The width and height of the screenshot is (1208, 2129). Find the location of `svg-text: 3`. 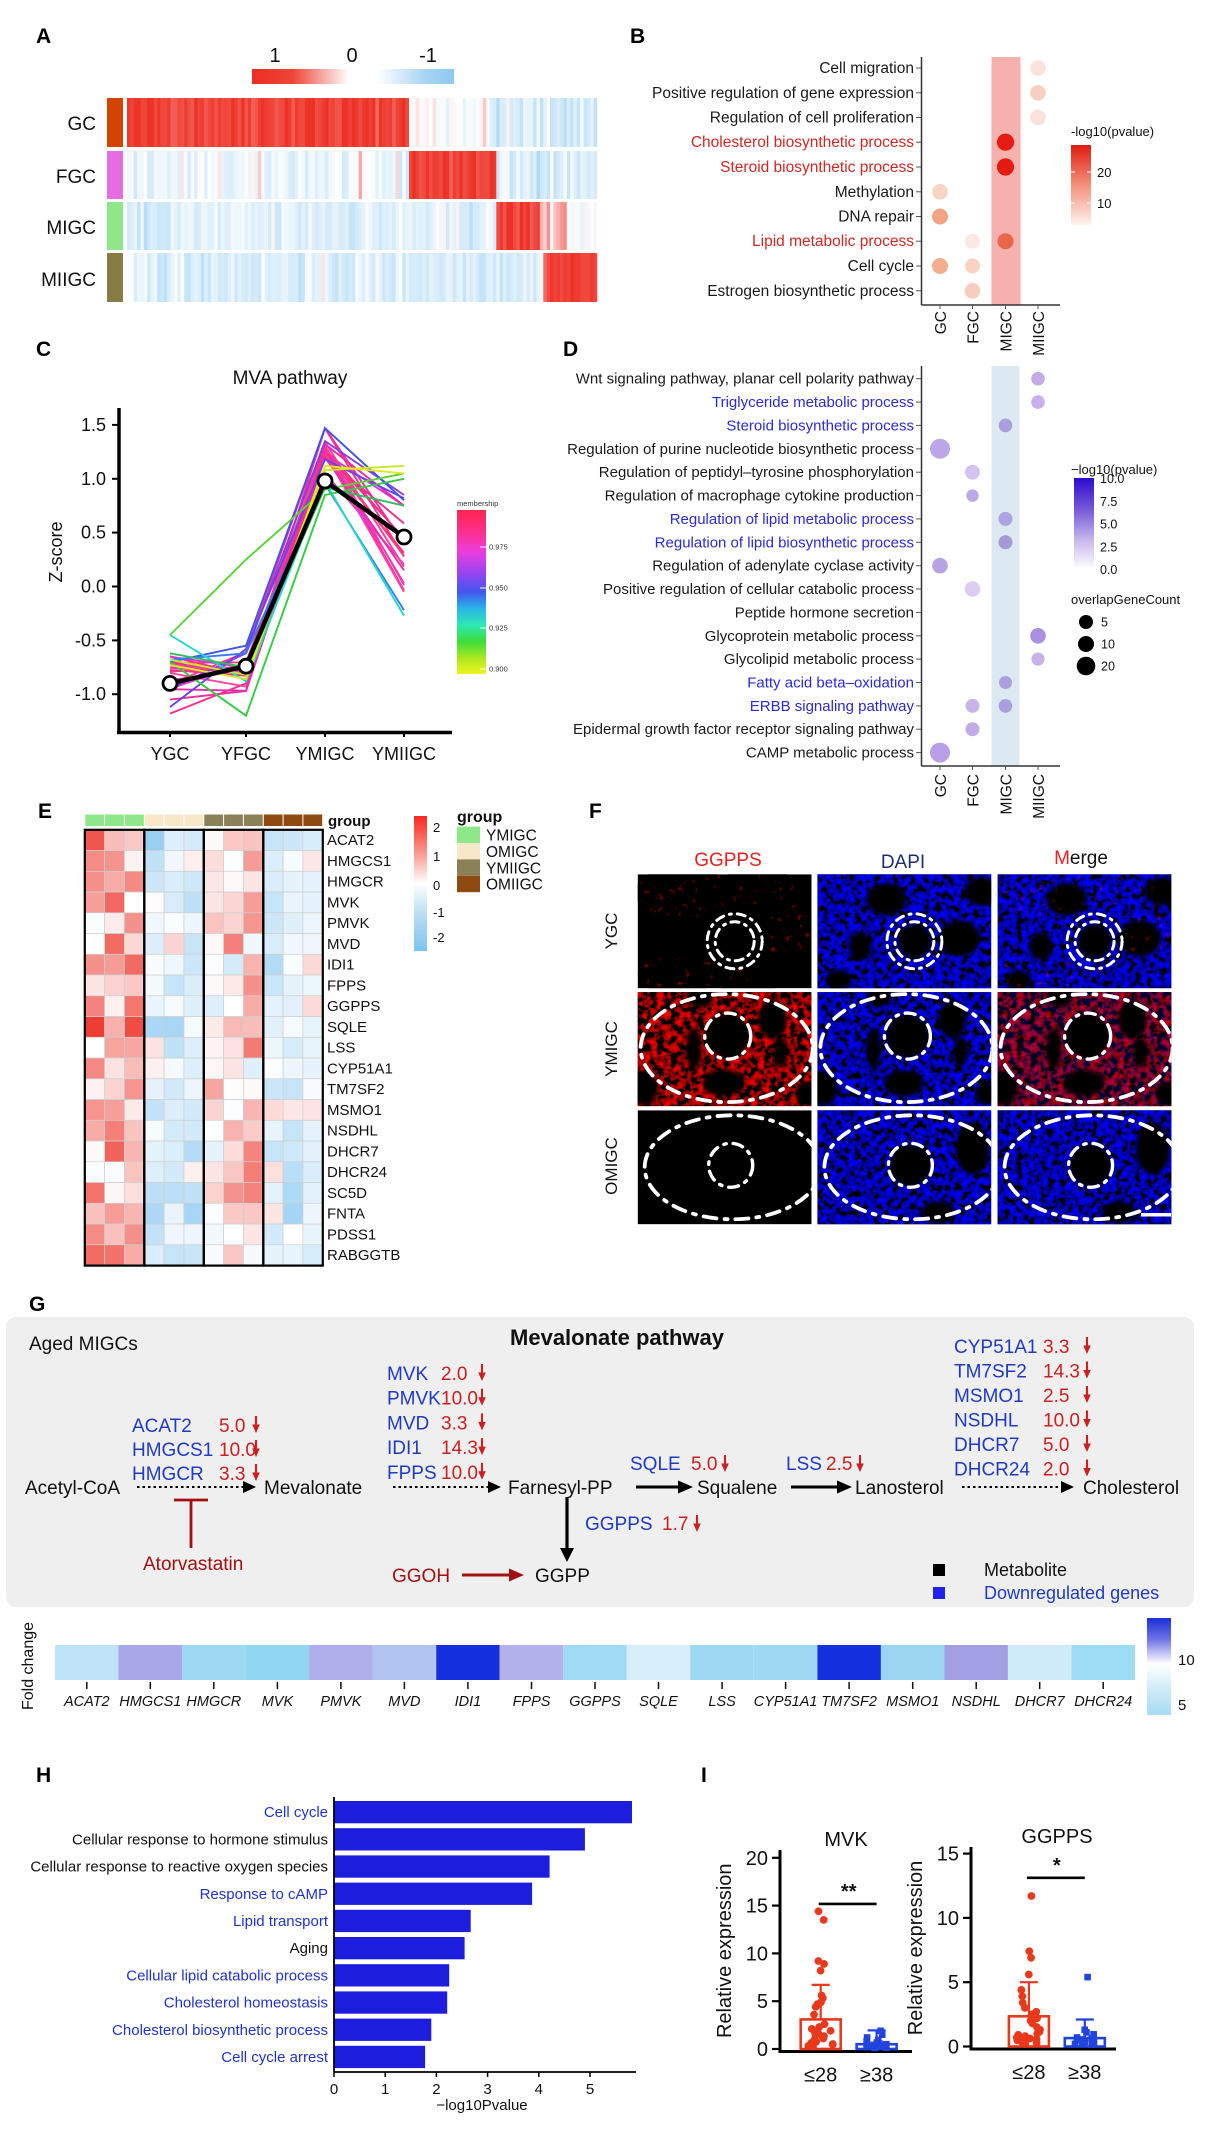

svg-text: 3 is located at coordinates (487, 2089).